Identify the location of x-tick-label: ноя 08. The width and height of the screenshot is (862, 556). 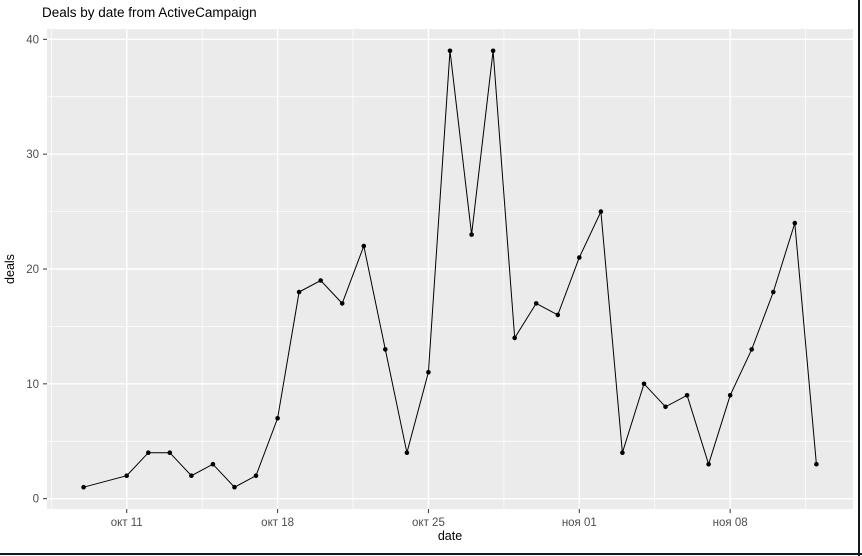
(730, 523).